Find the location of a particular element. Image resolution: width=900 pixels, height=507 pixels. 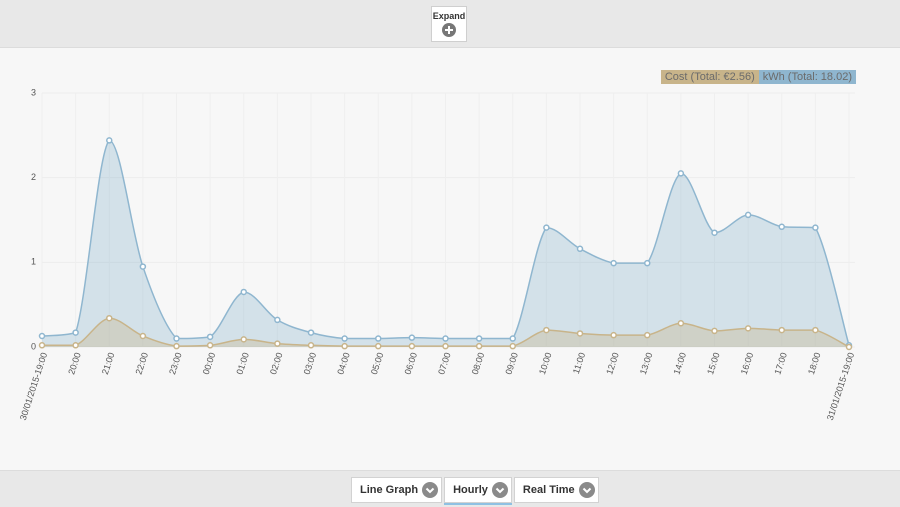

graph-type-select: Line Graph is located at coordinates (397, 490).